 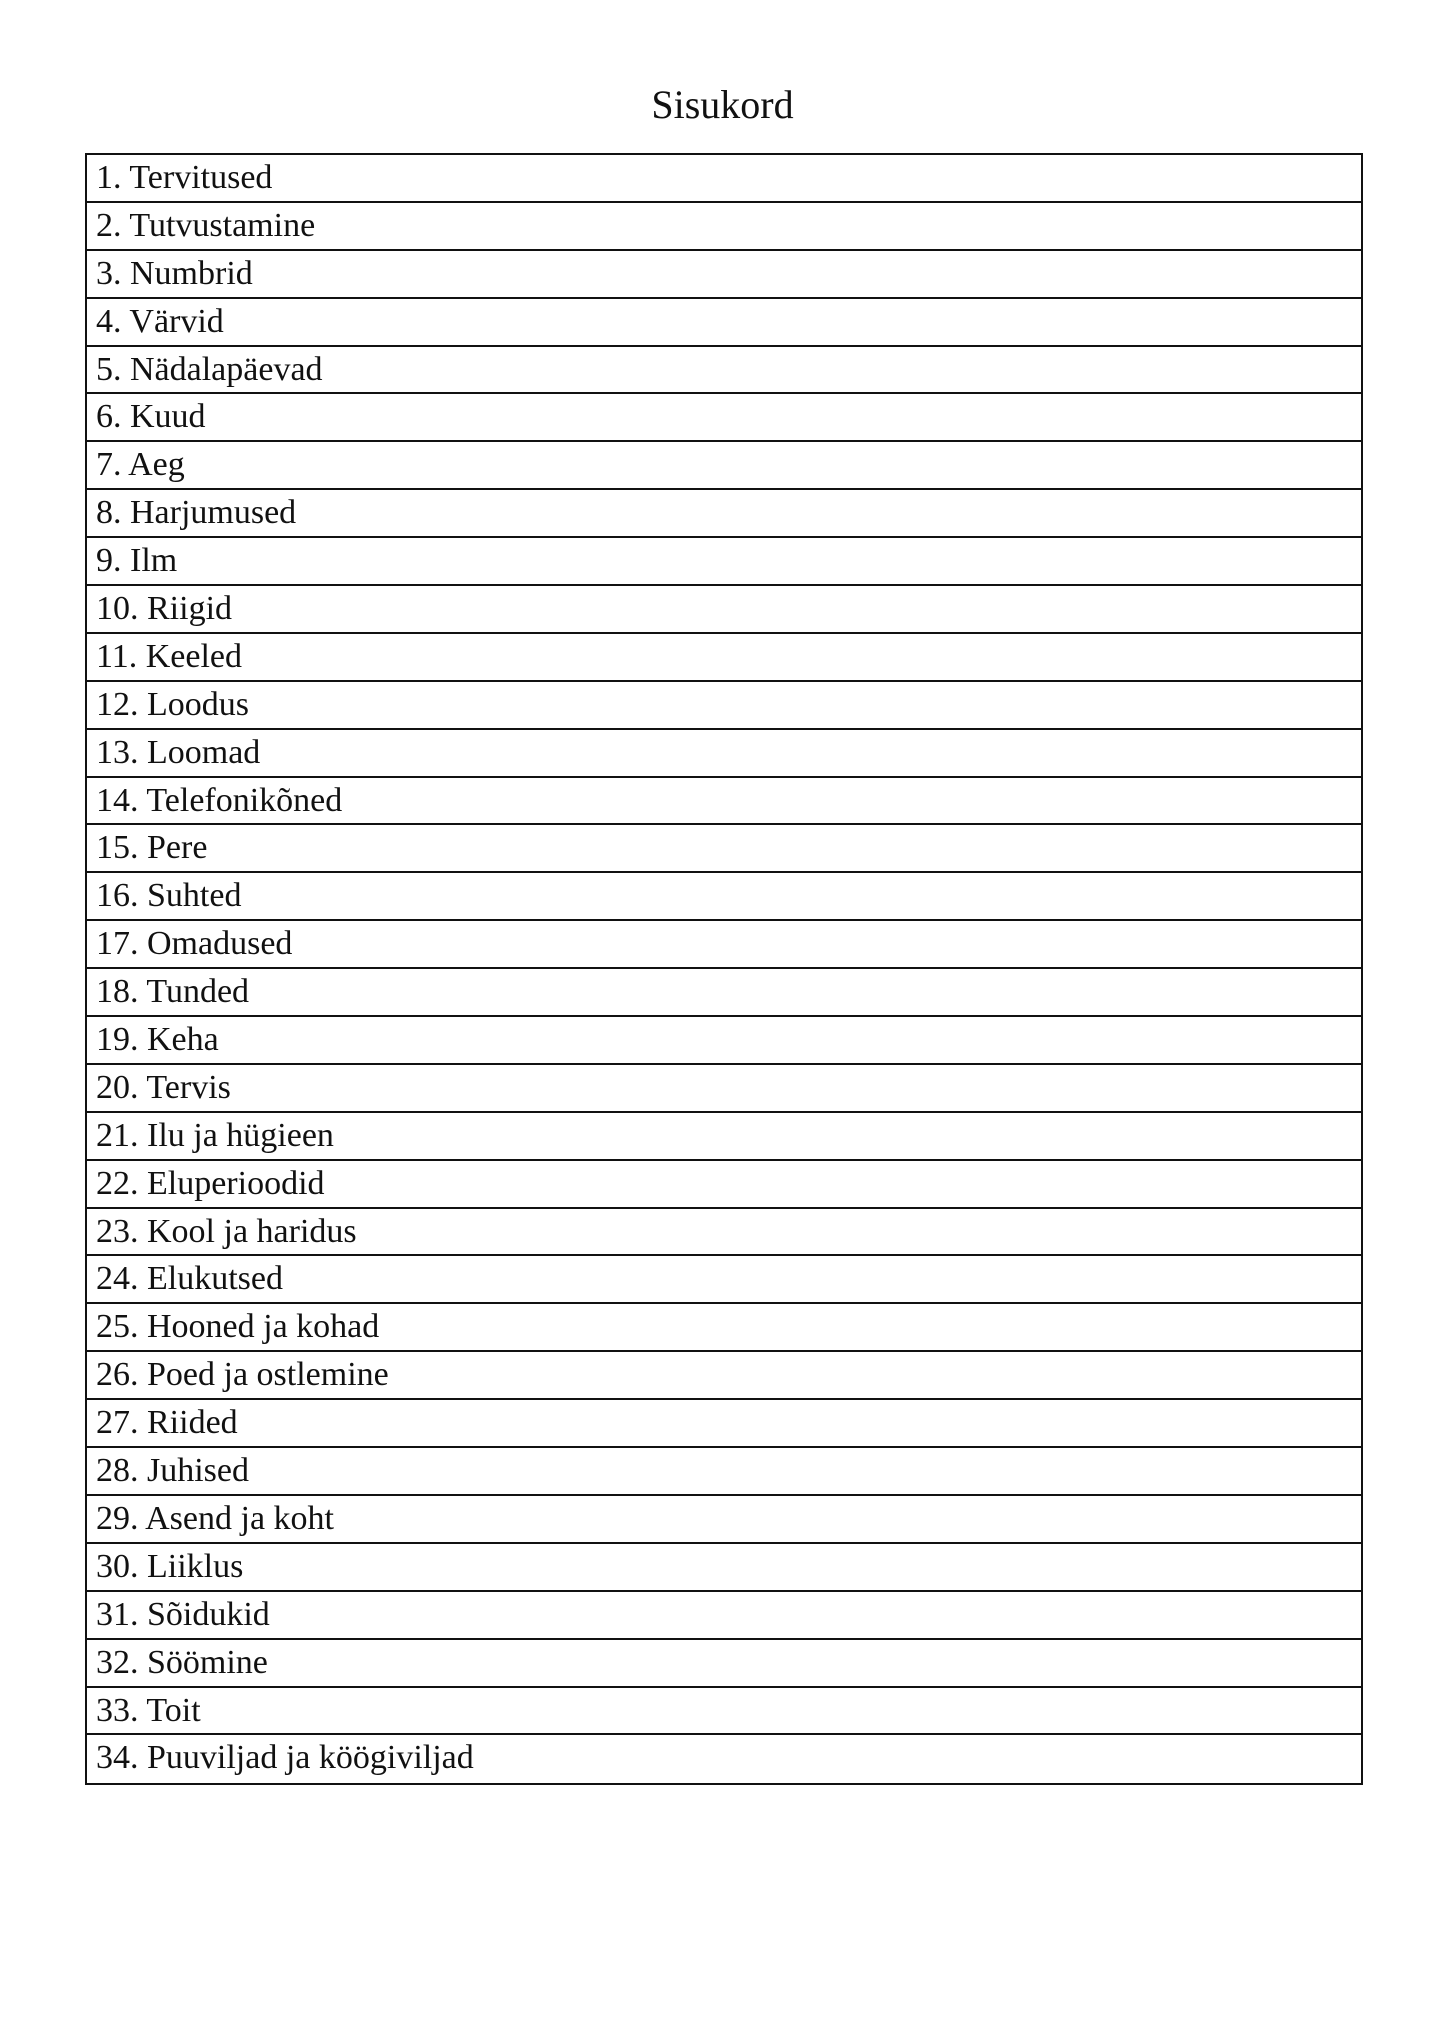 What do you see at coordinates (724, 1520) in the screenshot?
I see `toc-entry: 29. Asend ja koht` at bounding box center [724, 1520].